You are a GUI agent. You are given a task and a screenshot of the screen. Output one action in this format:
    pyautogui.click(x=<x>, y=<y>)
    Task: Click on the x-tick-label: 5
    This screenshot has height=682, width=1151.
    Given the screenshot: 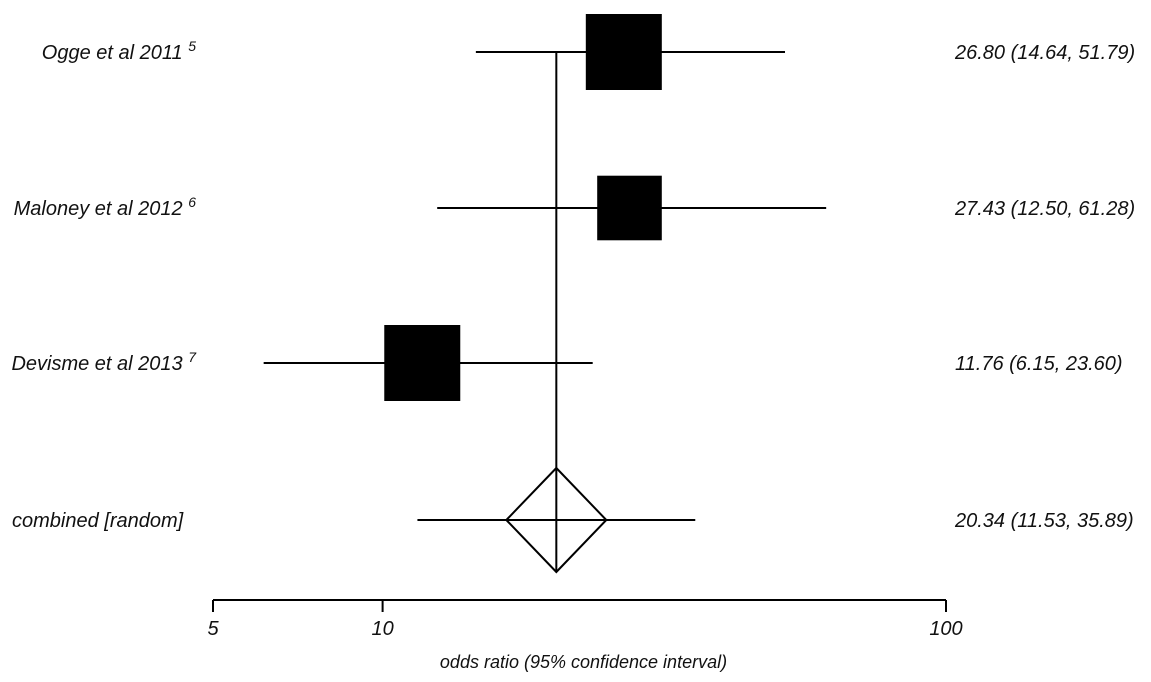 What is the action you would take?
    pyautogui.click(x=213, y=629)
    